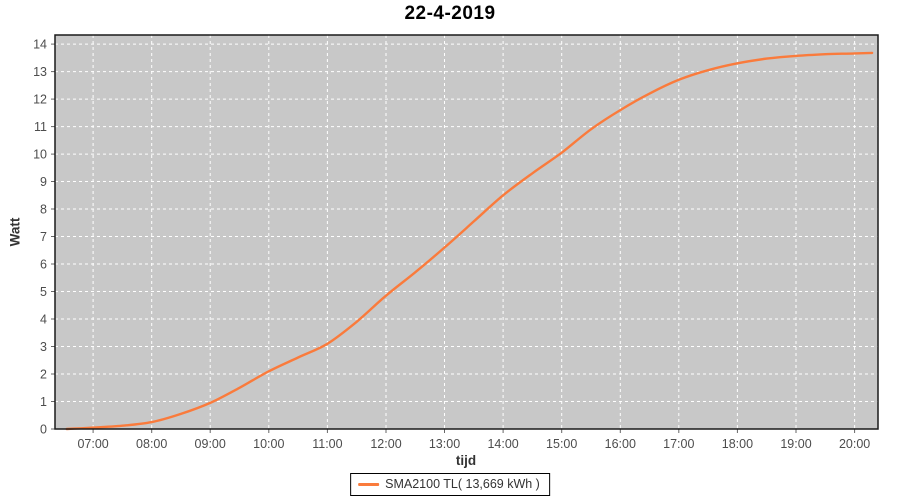 This screenshot has width=900, height=500. Describe the element at coordinates (43, 375) in the screenshot. I see `y-tick-label: 2` at that location.